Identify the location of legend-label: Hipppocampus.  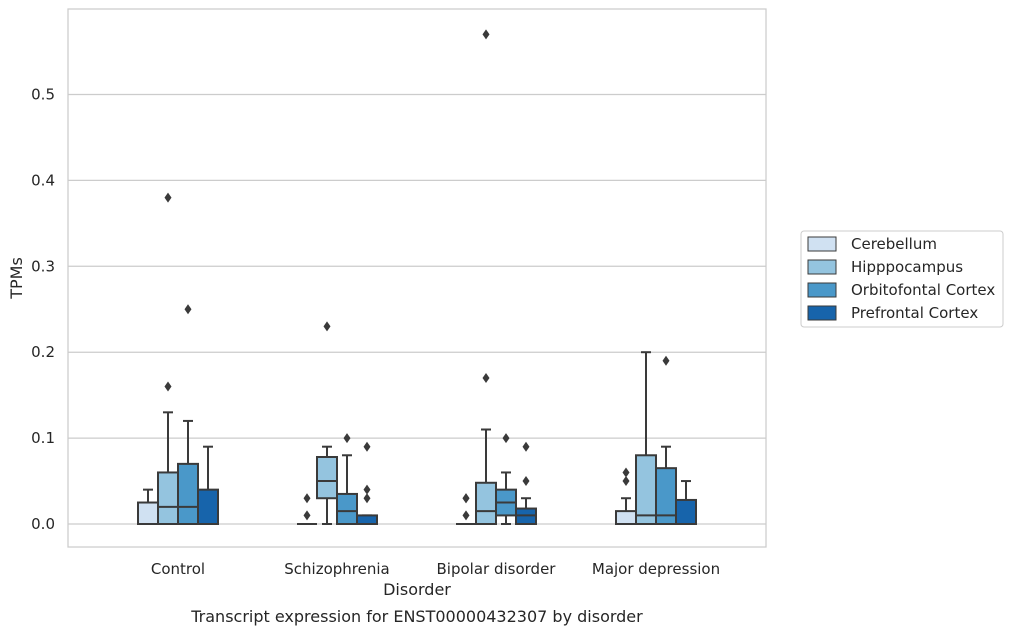
(907, 267).